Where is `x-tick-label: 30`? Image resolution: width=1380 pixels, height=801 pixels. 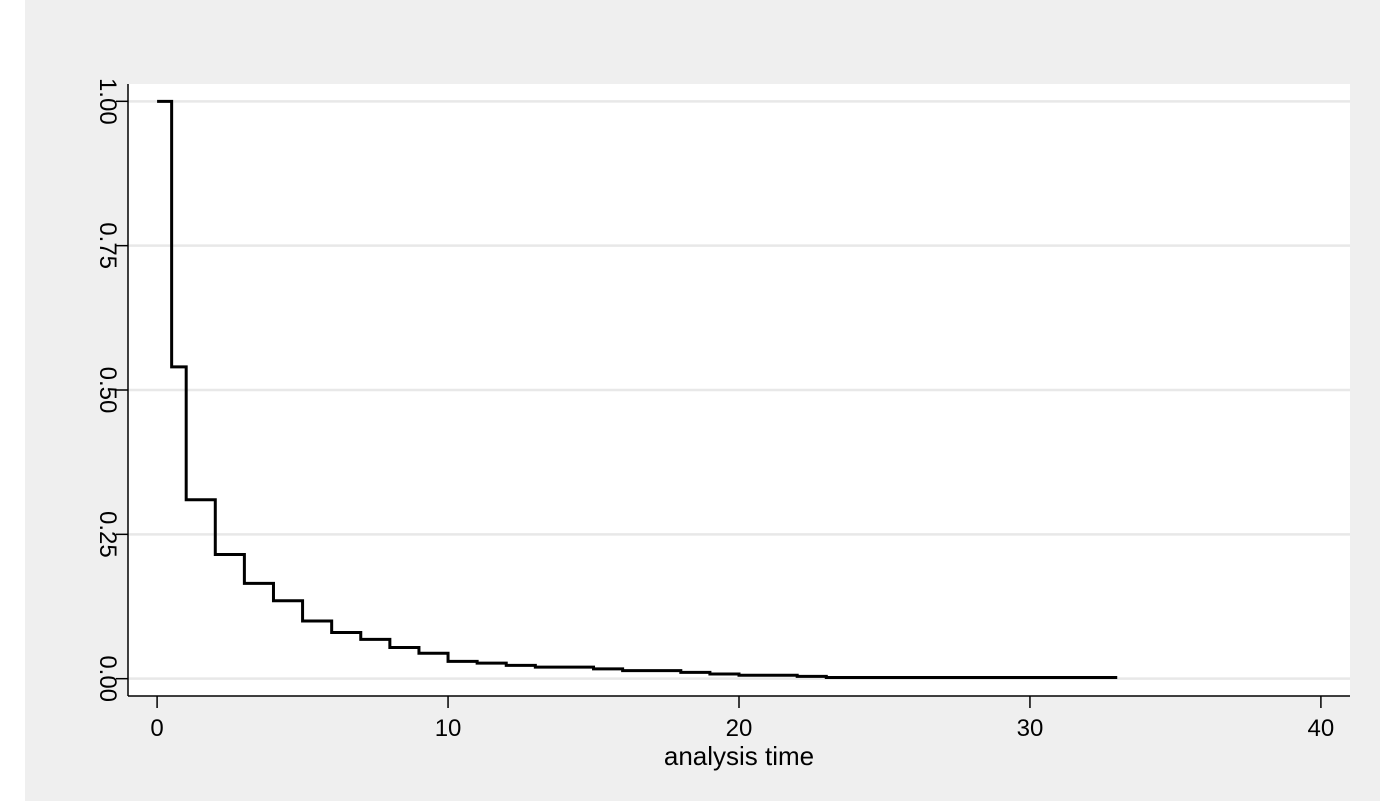 x-tick-label: 30 is located at coordinates (1030, 728).